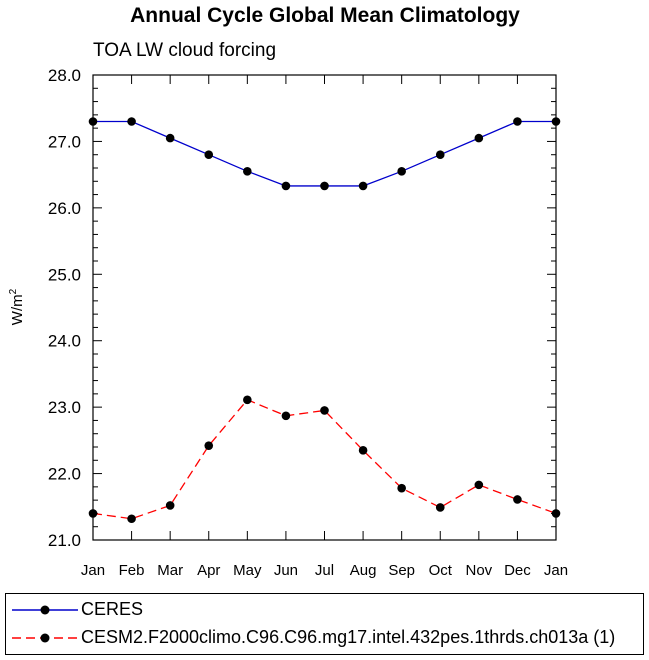  Describe the element at coordinates (64, 208) in the screenshot. I see `y-tick-label: 26.0` at that location.